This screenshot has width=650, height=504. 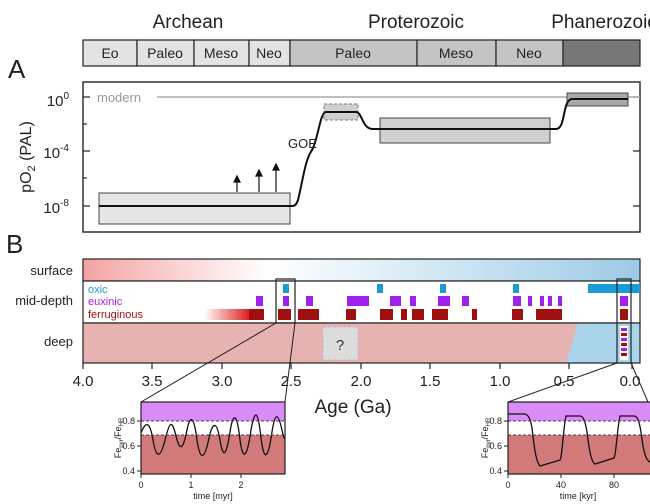 What do you see at coordinates (630, 381) in the screenshot?
I see `x-tick-label: 0.0` at bounding box center [630, 381].